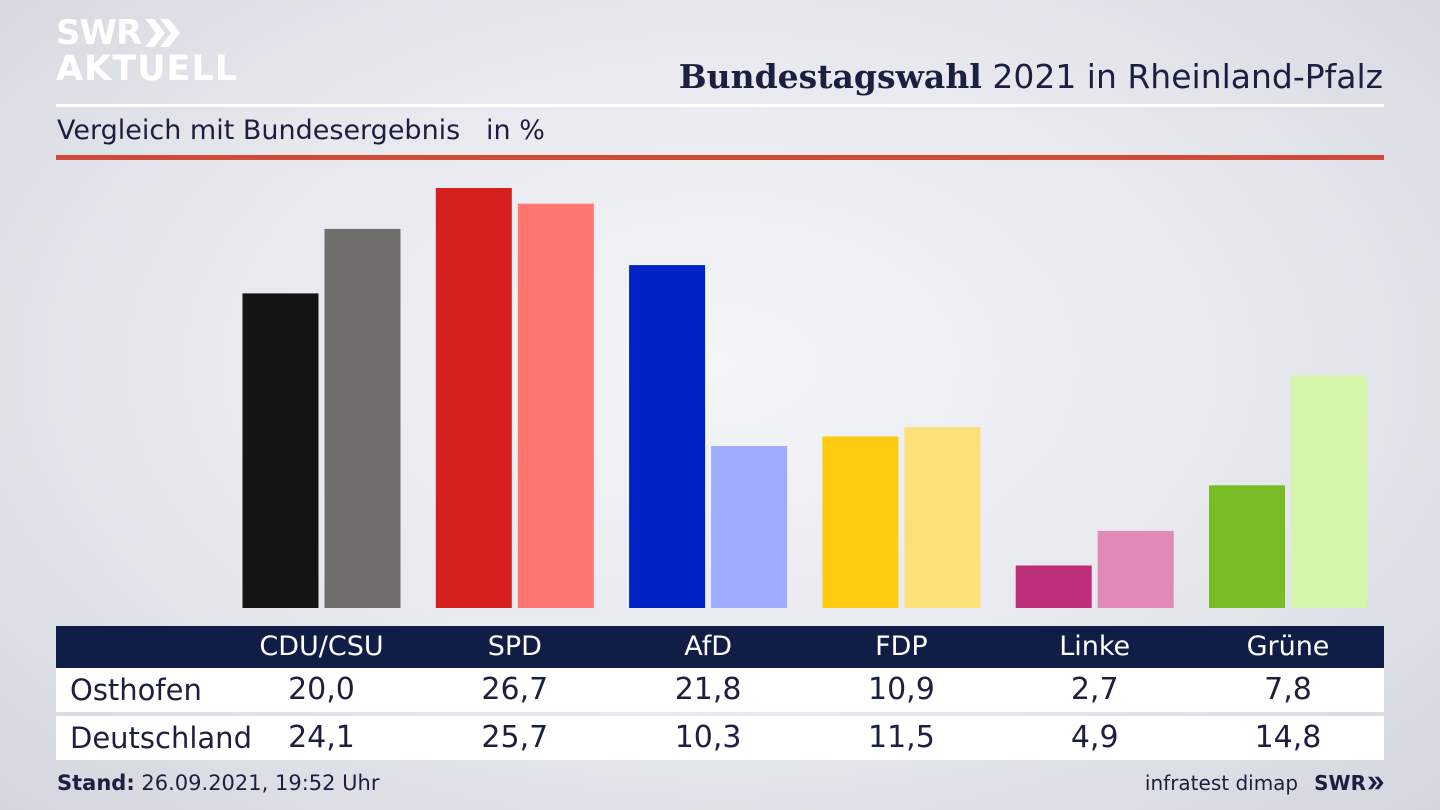 The width and height of the screenshot is (1440, 810). I want to click on double-chevron-icon, so click(163, 33).